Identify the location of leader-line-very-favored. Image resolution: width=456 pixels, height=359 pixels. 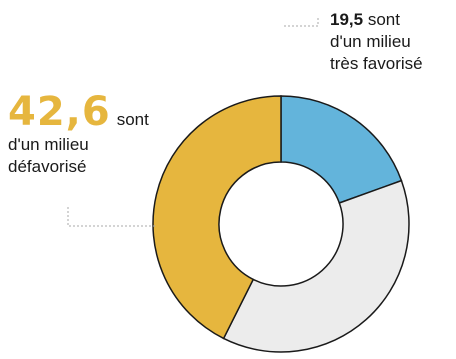
(300, 22).